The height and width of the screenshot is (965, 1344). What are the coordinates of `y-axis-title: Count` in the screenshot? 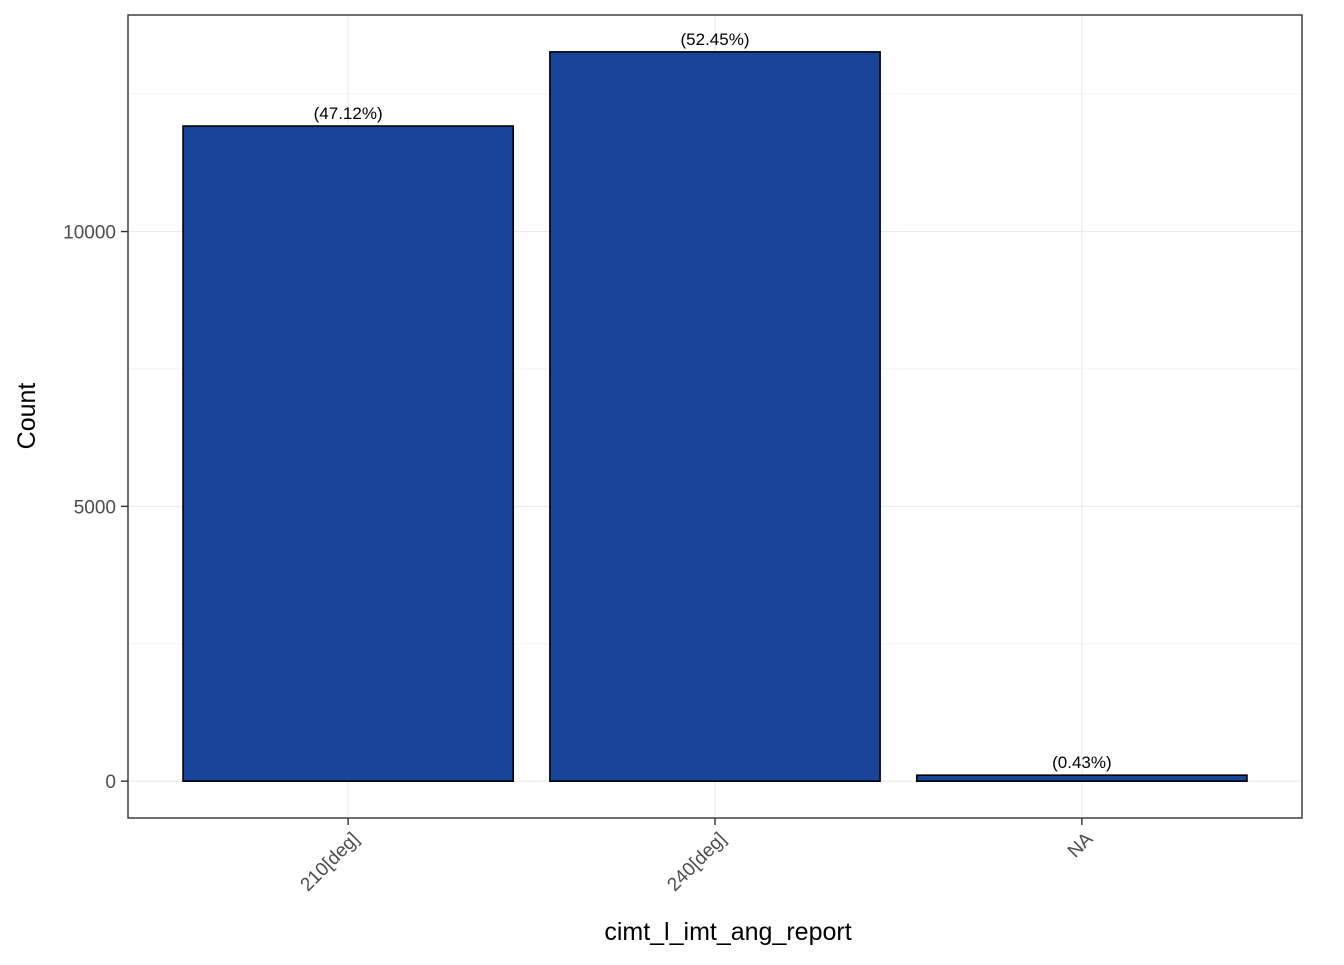 It's located at (27, 416).